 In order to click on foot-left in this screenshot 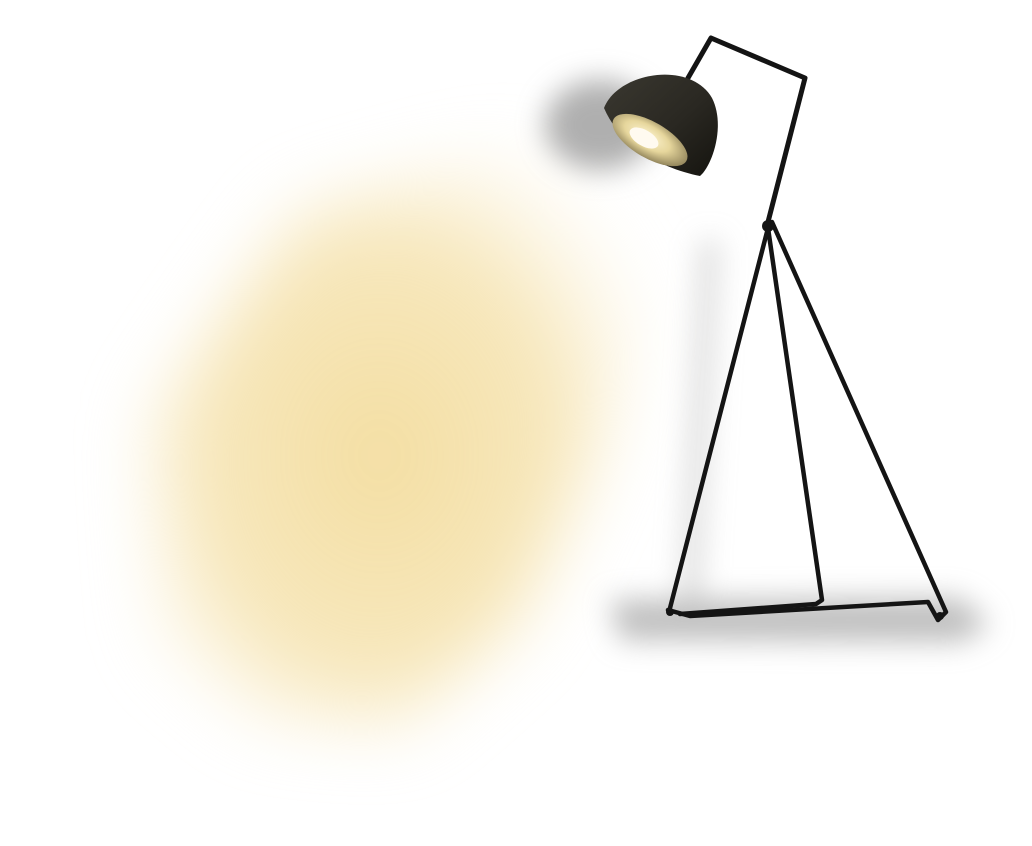, I will do `click(670, 612)`.